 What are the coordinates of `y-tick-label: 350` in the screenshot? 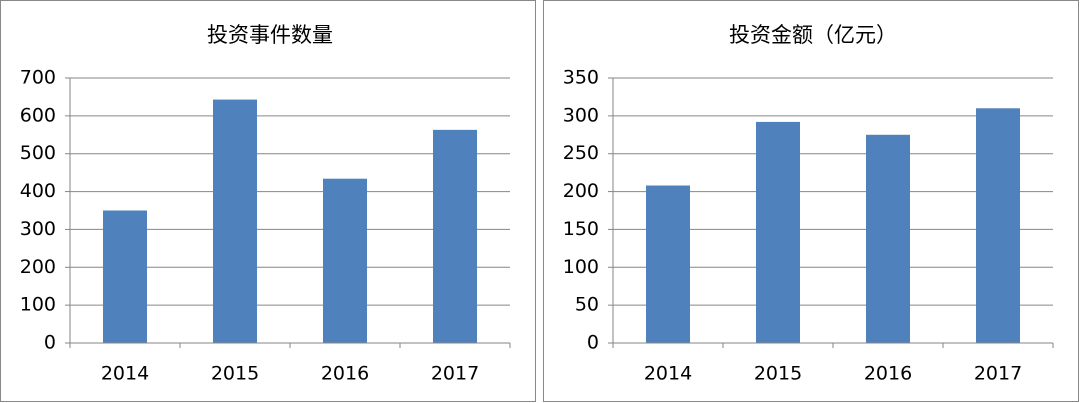 It's located at (581, 78).